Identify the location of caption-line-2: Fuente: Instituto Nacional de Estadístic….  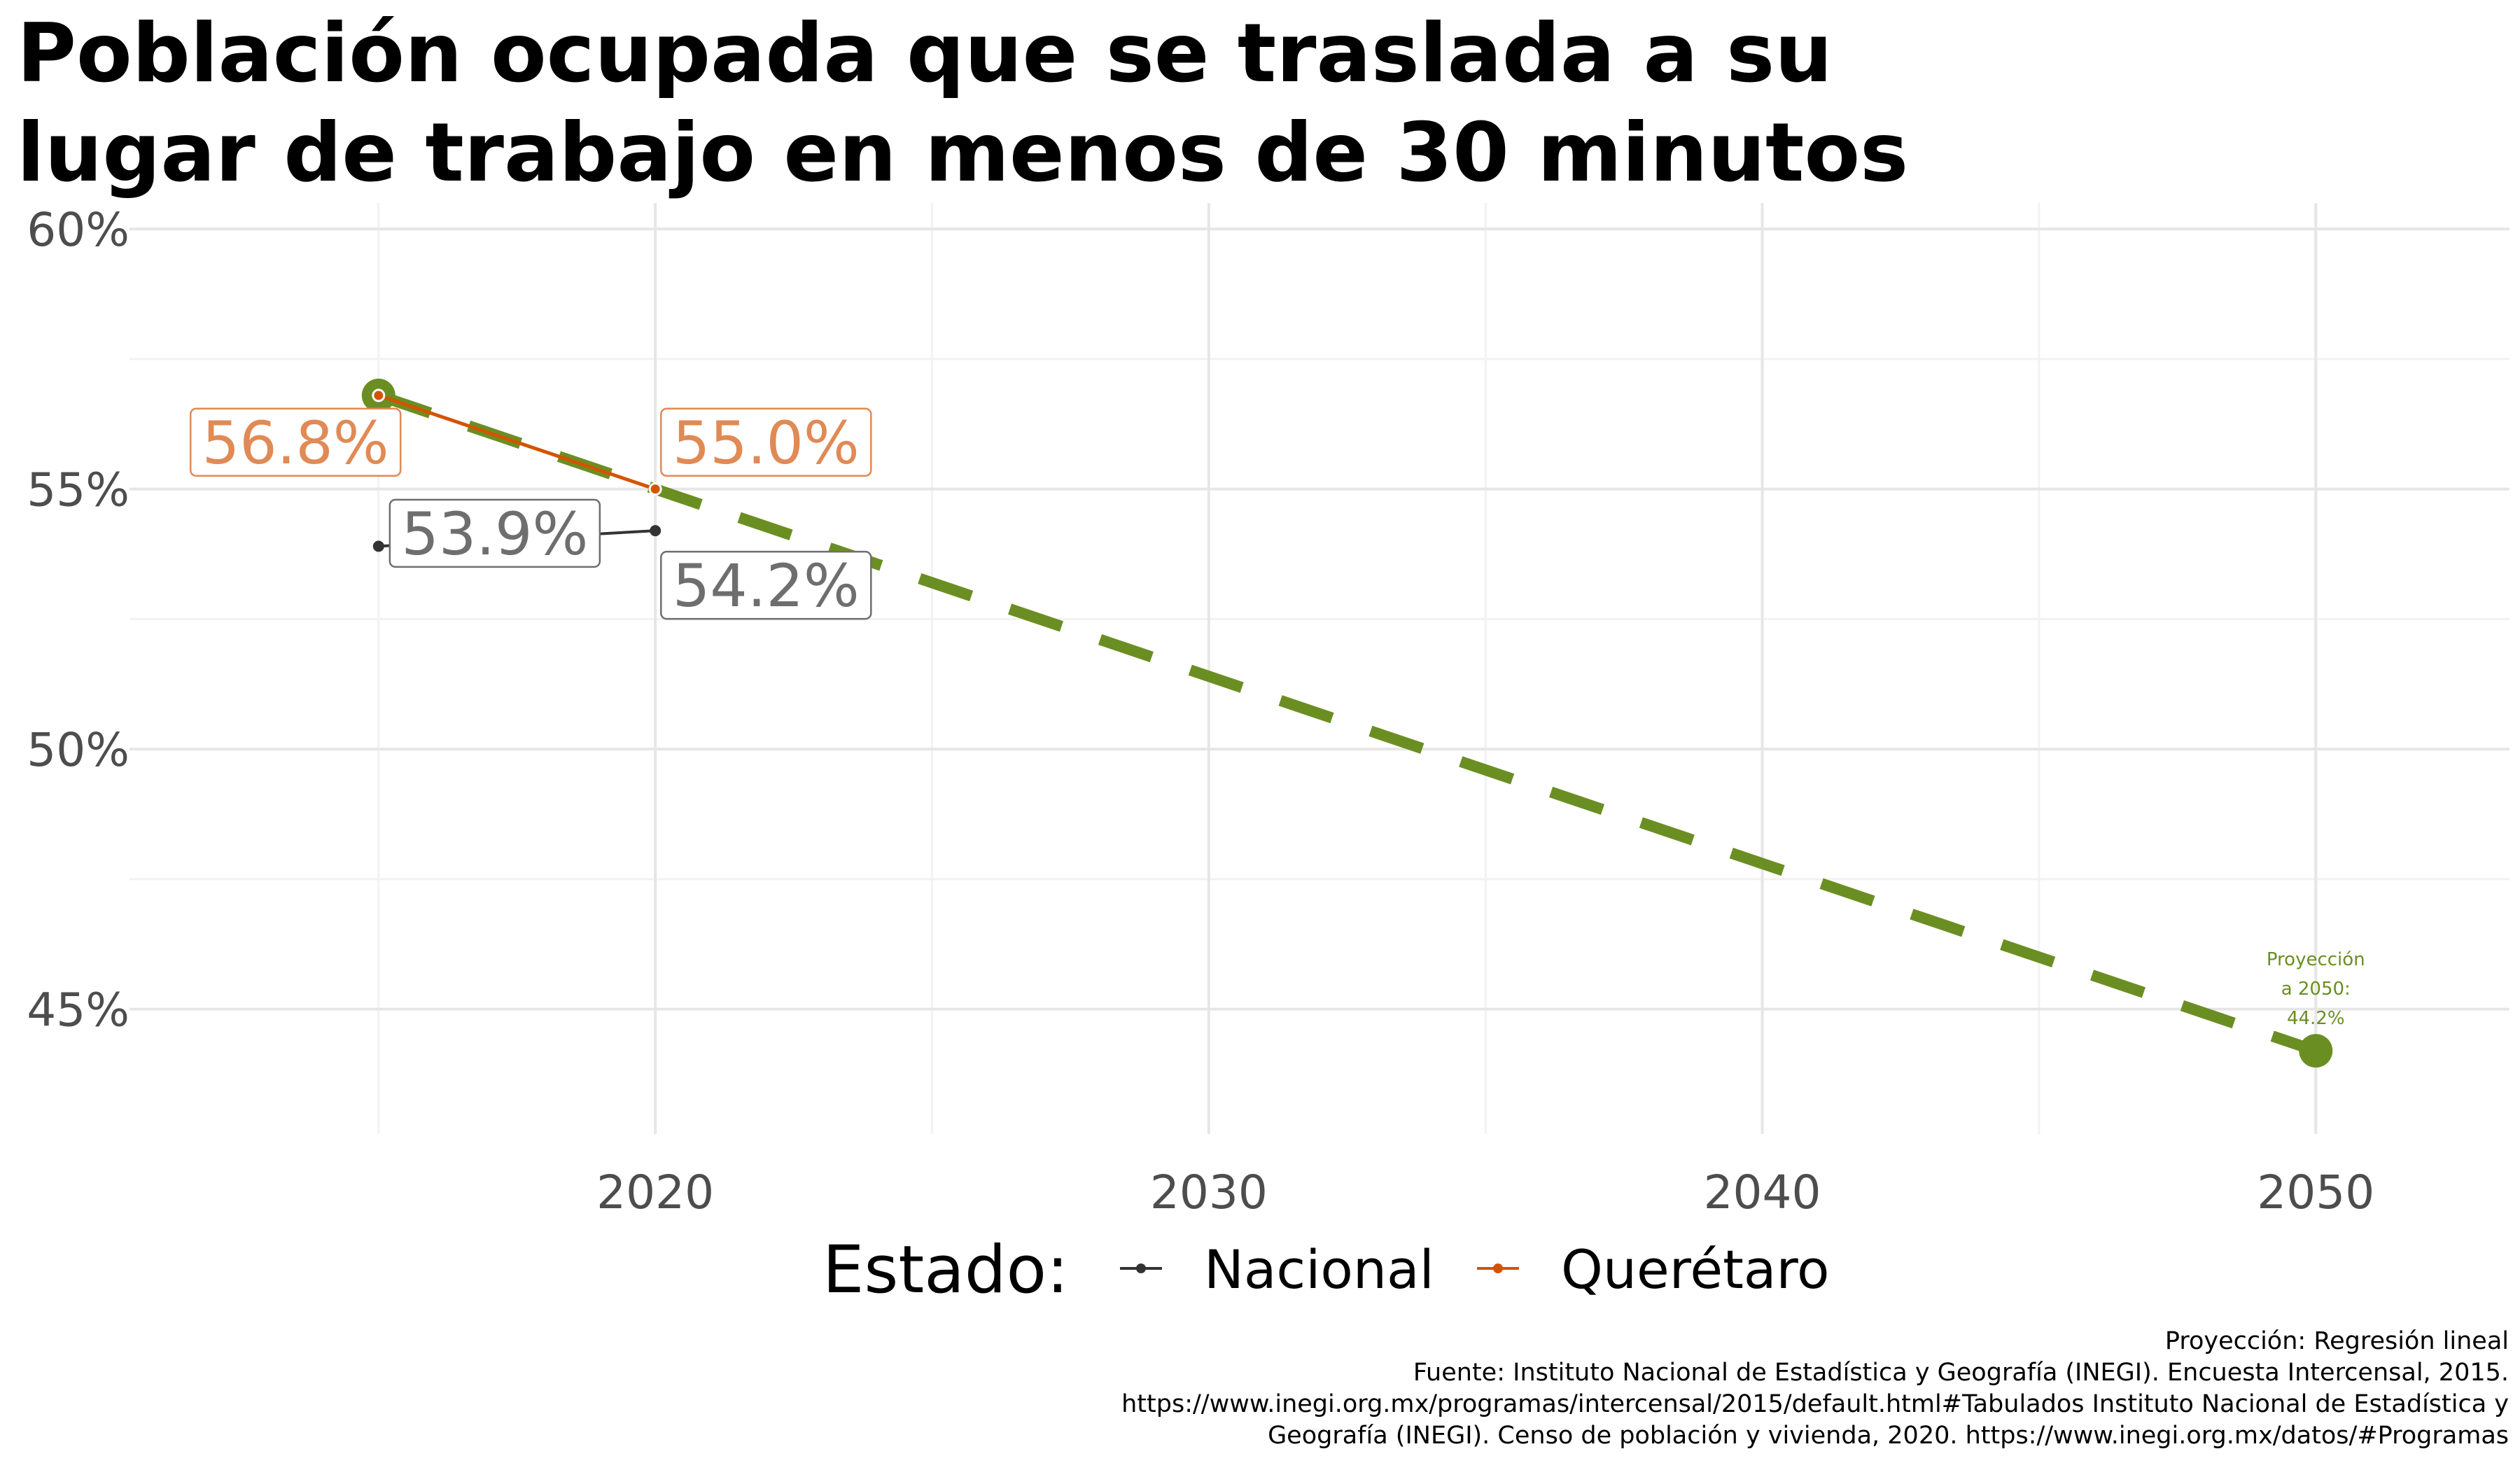
(1961, 1373).